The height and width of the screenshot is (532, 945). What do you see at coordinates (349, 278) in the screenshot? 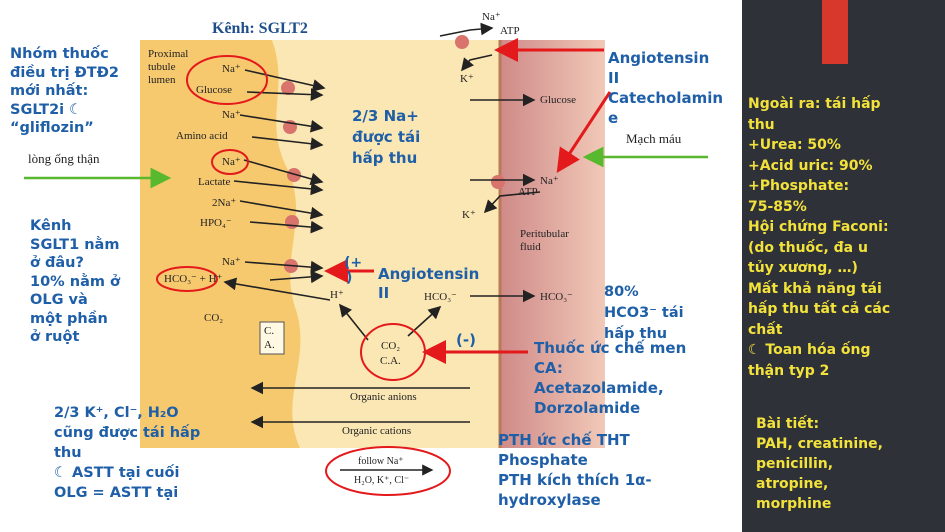
I see `plus-sign-close: )` at bounding box center [349, 278].